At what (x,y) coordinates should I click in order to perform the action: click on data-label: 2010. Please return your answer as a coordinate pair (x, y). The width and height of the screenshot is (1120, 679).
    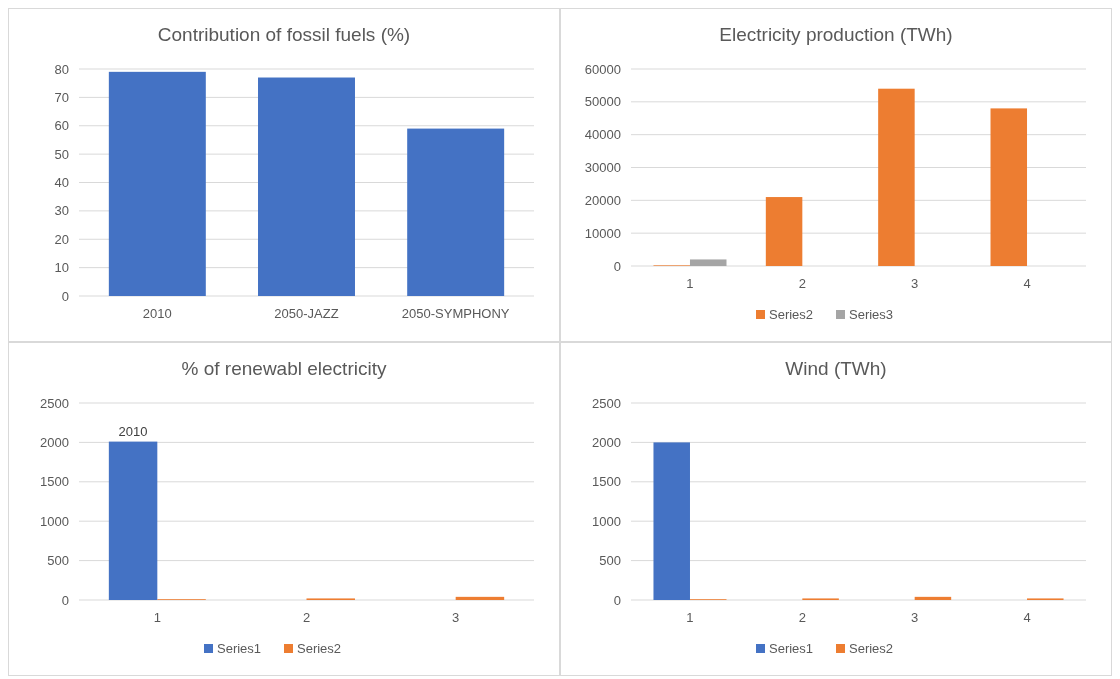
    Looking at the image, I should click on (133, 431).